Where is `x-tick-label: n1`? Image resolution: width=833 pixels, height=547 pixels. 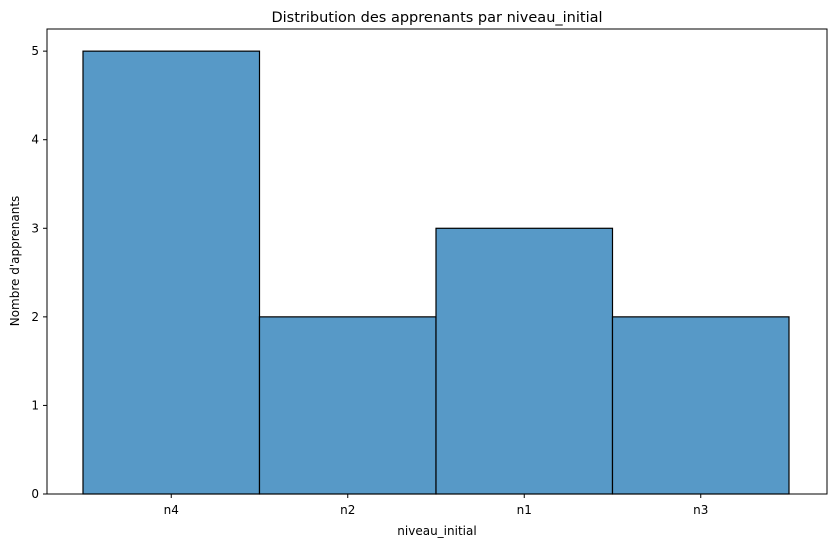 x-tick-label: n1 is located at coordinates (524, 510).